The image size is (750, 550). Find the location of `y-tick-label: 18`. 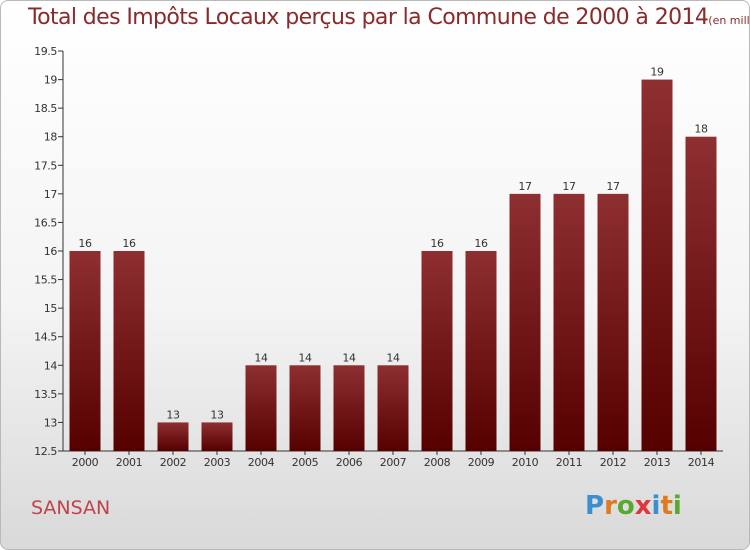

y-tick-label: 18 is located at coordinates (51, 137).